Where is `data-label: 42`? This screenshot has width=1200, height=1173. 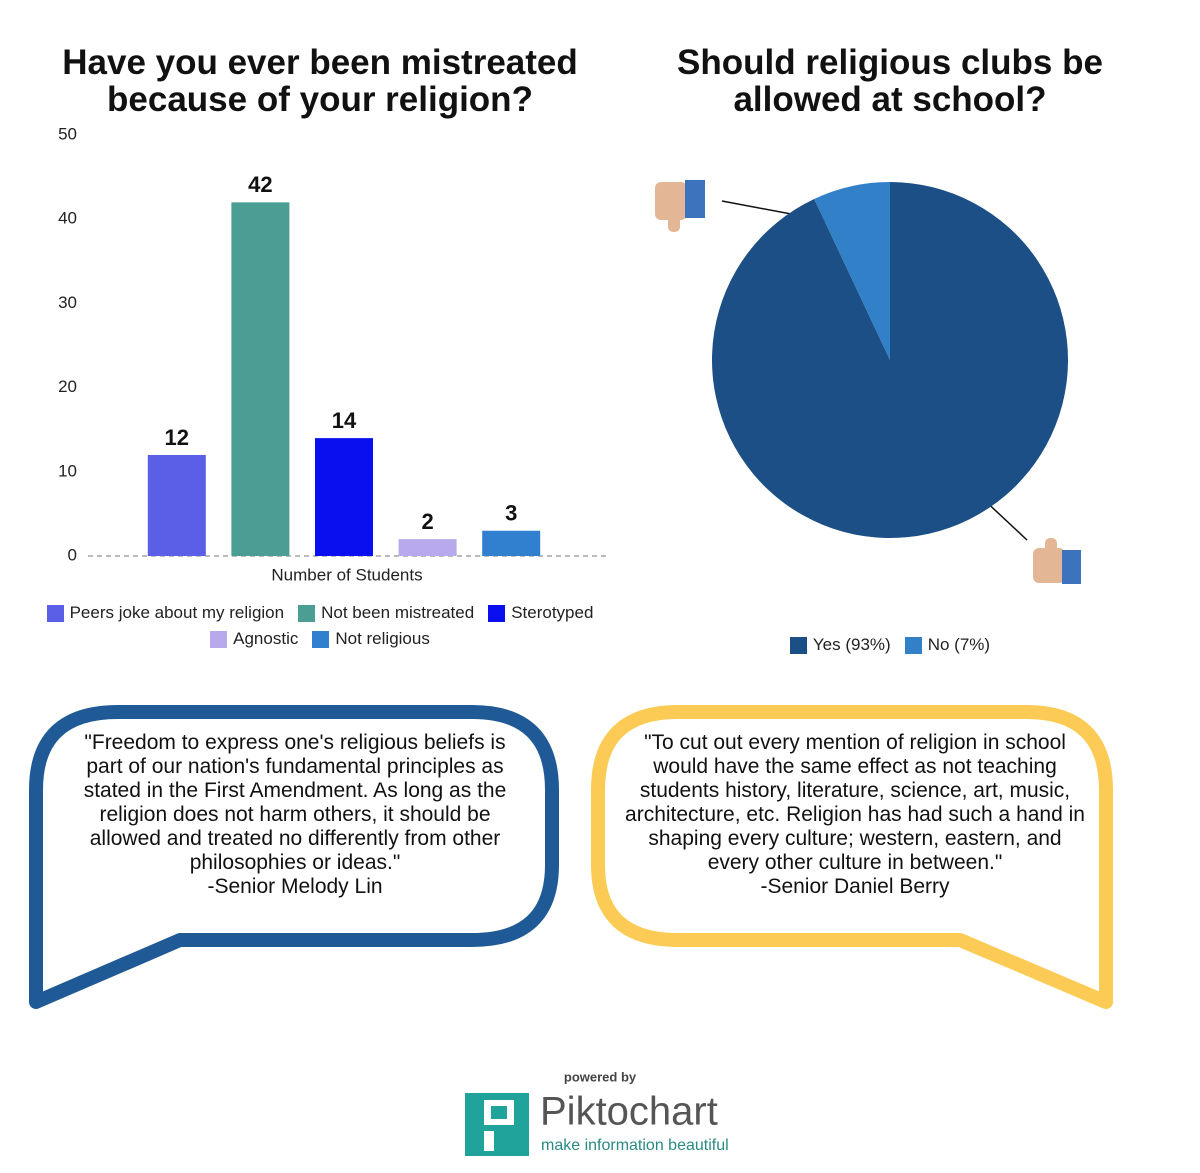
data-label: 42 is located at coordinates (260, 184).